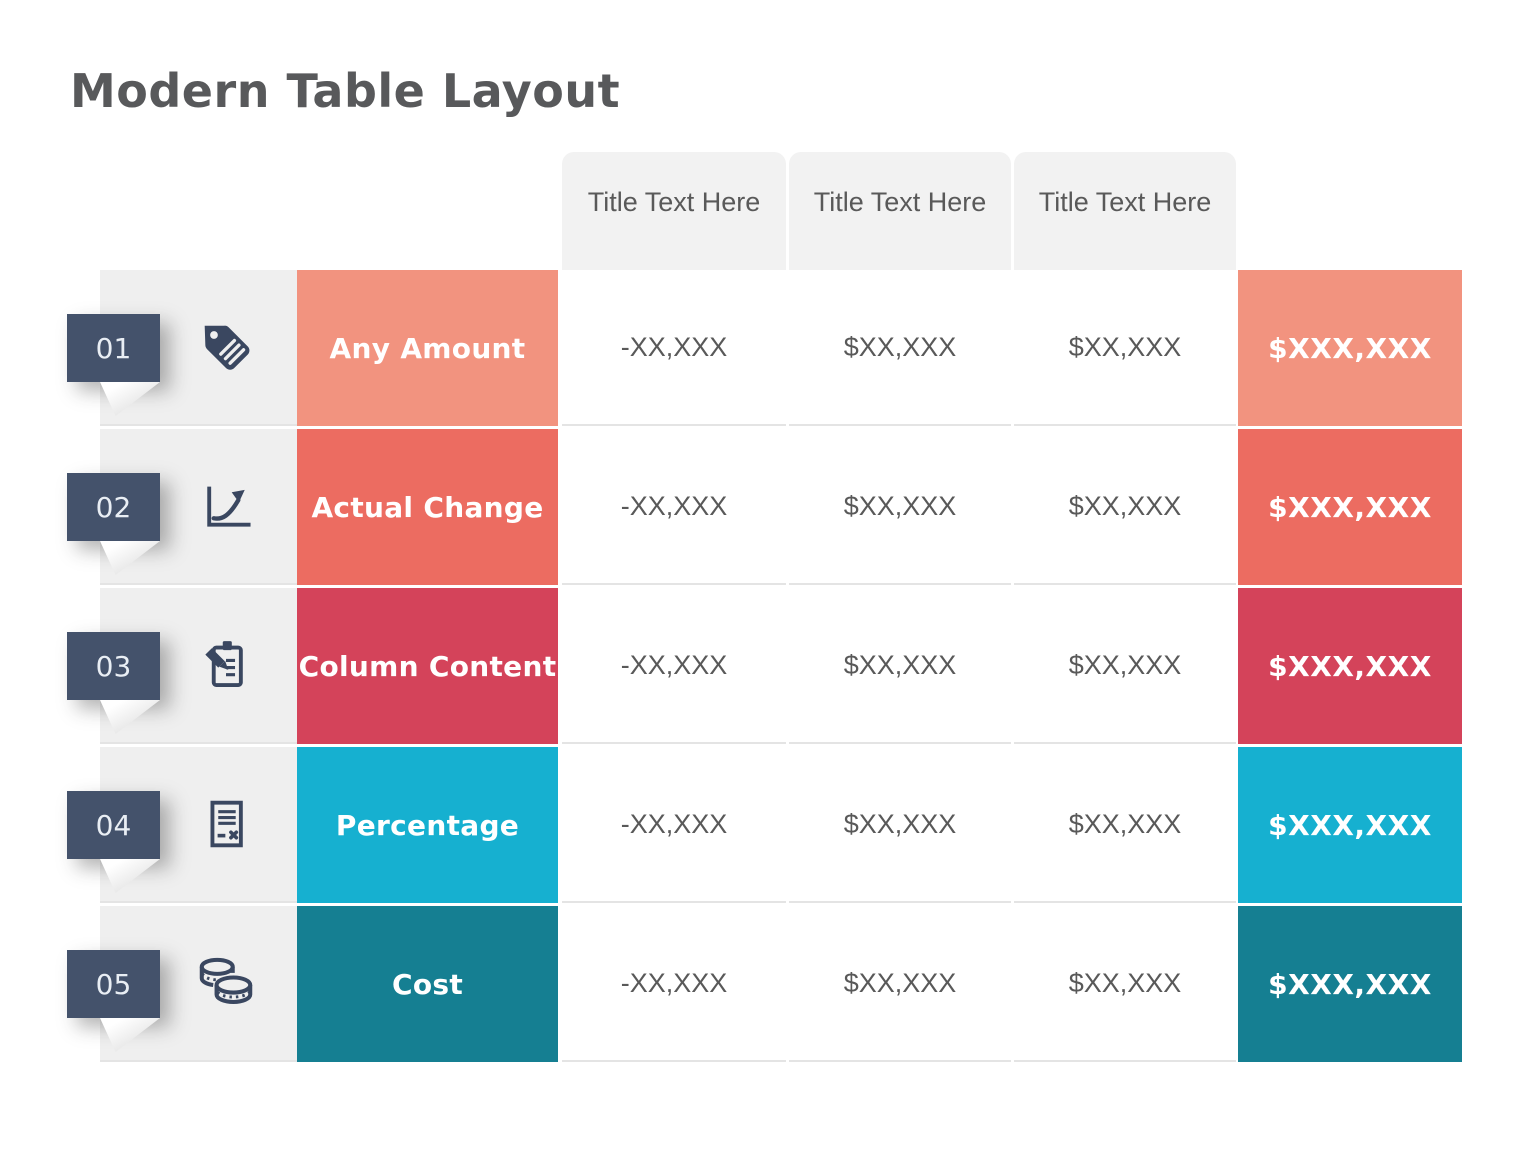 Image resolution: width=1536 pixels, height=1152 pixels. I want to click on coins-icon, so click(225, 980).